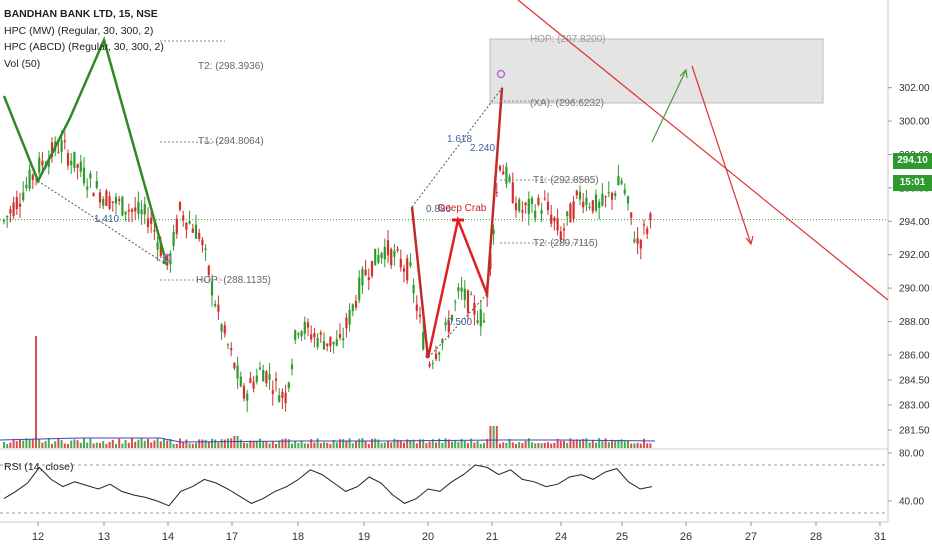  I want to click on mw-pattern-line, so click(85, 151).